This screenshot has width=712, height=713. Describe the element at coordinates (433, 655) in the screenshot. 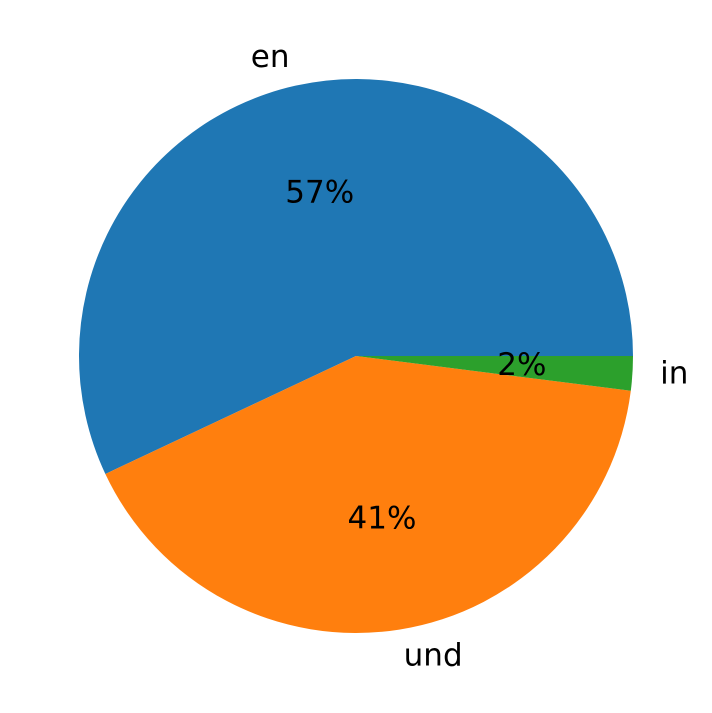

I see `slice-label: und` at that location.